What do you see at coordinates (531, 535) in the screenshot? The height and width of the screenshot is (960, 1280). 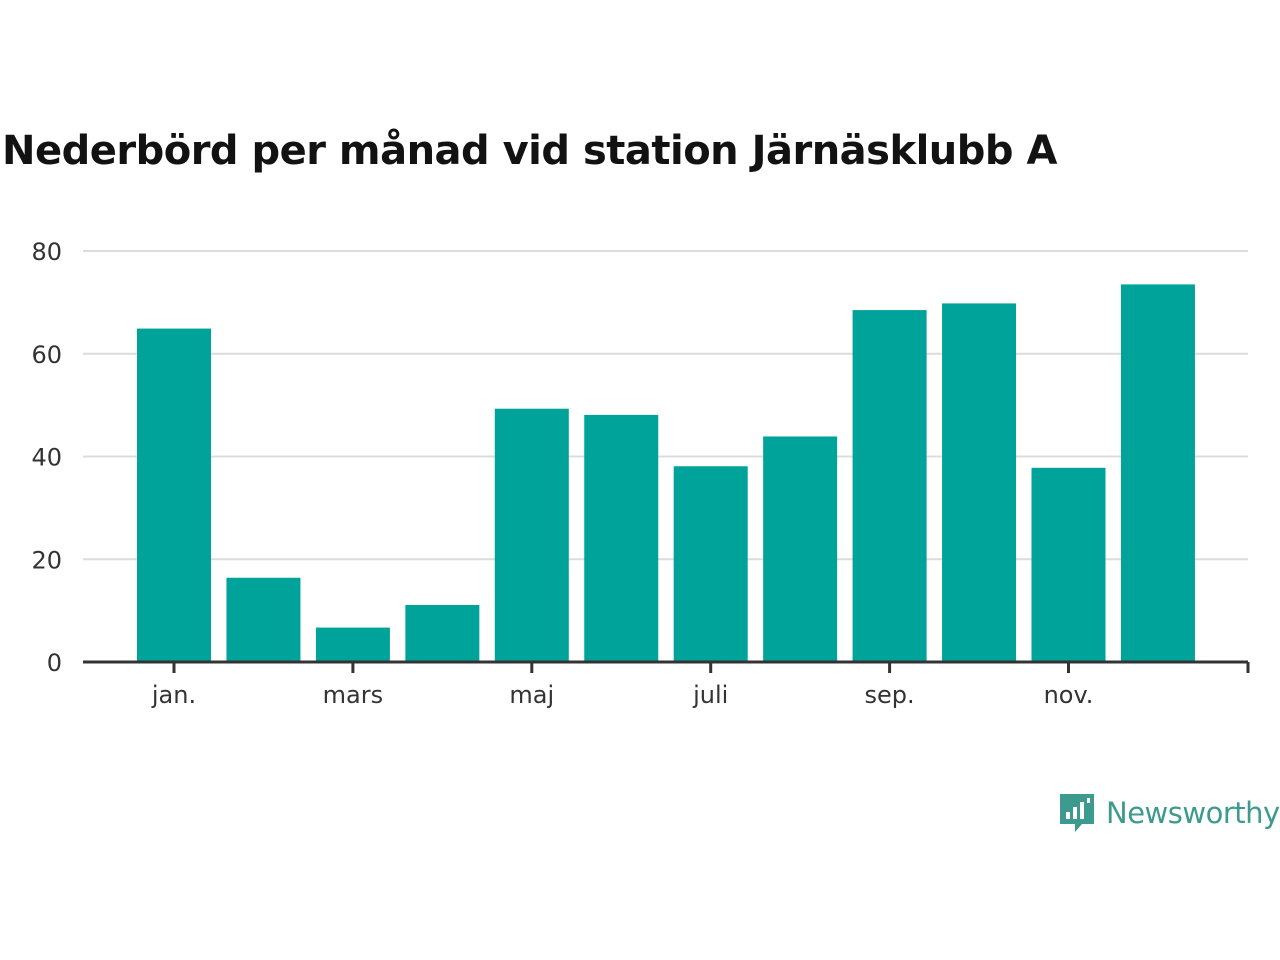 I see `bar-maj` at bounding box center [531, 535].